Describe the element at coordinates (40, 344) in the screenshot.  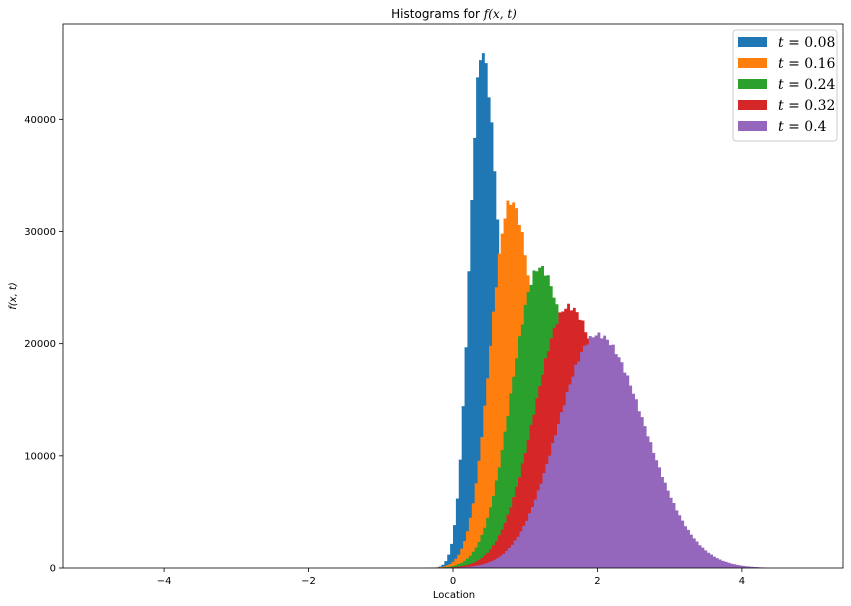
I see `y-tick-label: 20000` at that location.